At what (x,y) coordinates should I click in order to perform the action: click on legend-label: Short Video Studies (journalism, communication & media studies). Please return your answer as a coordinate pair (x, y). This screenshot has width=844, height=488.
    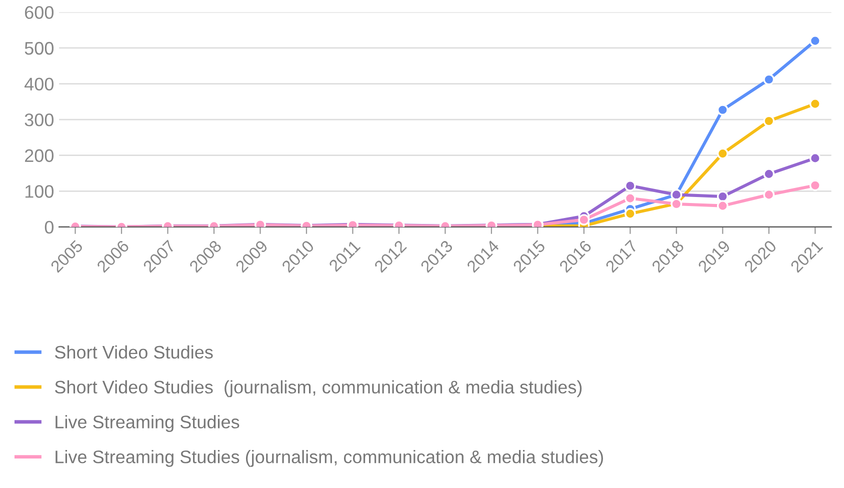
    Looking at the image, I should click on (318, 389).